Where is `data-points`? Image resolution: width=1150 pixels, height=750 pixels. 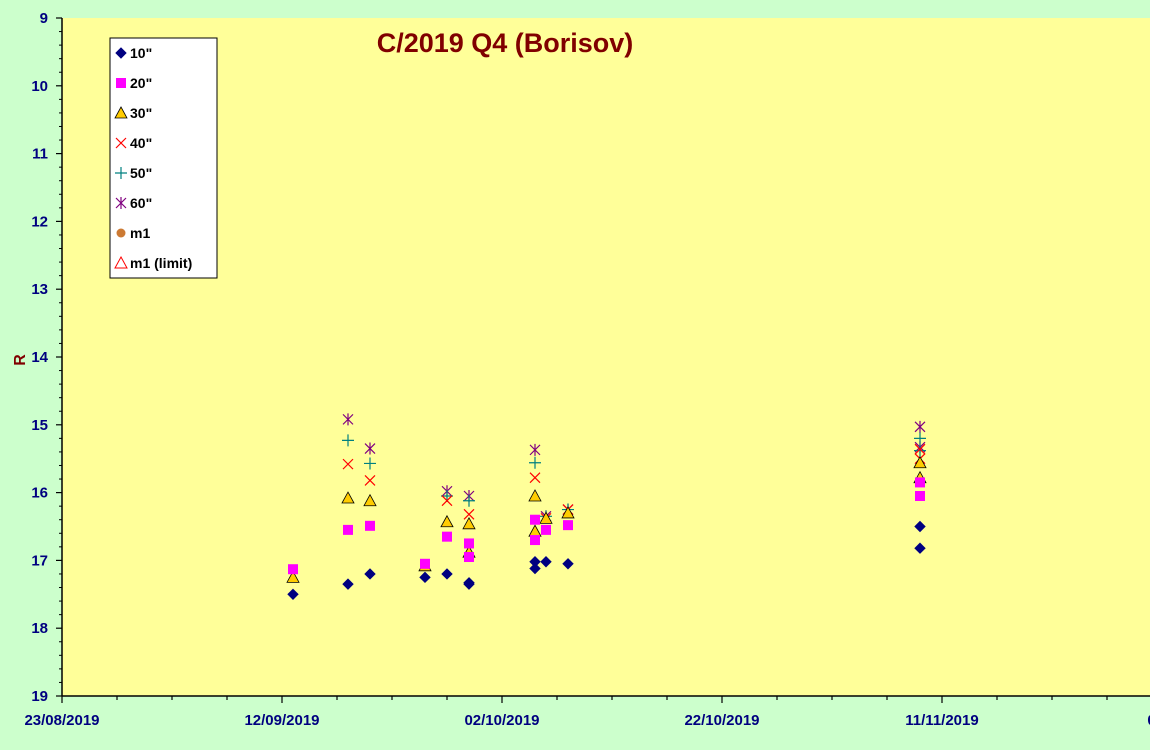
data-points is located at coordinates (606, 507).